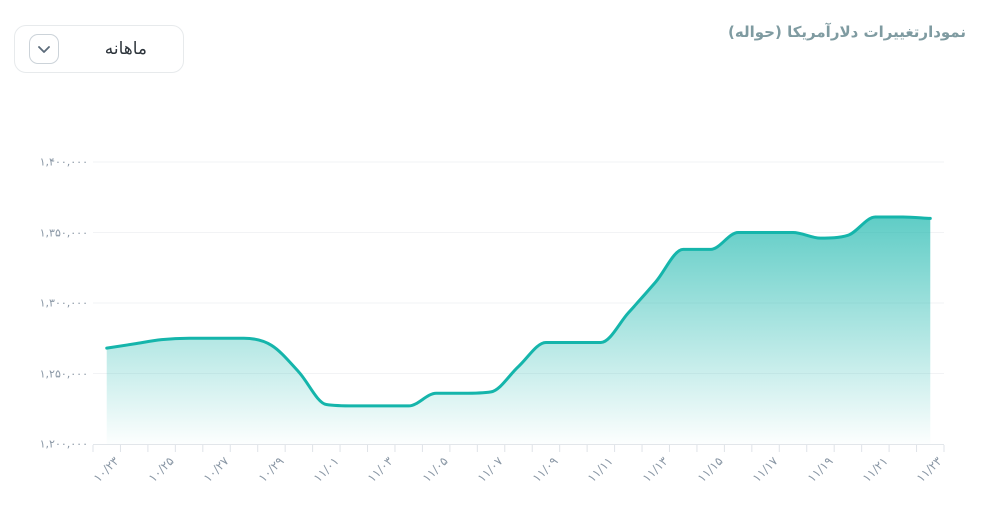 Image resolution: width=984 pixels, height=512 pixels. I want to click on chevron-down-icon, so click(44, 49).